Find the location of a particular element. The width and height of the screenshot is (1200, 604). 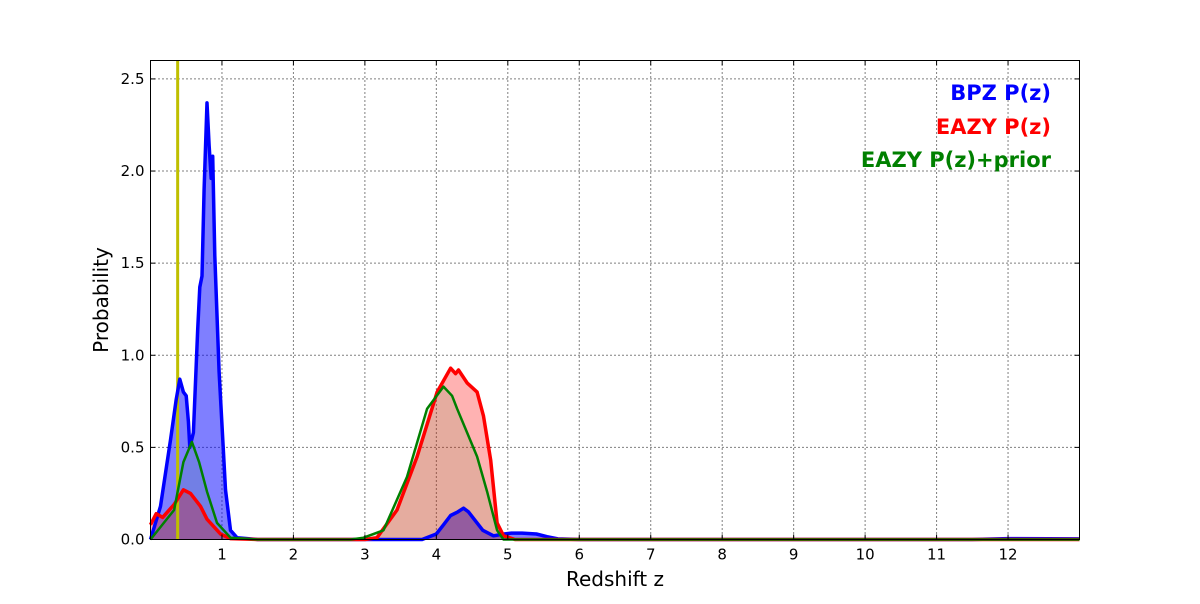

legend: BPZ P(z) EAZY P(z) EAZY P(z)+prior is located at coordinates (956, 126).